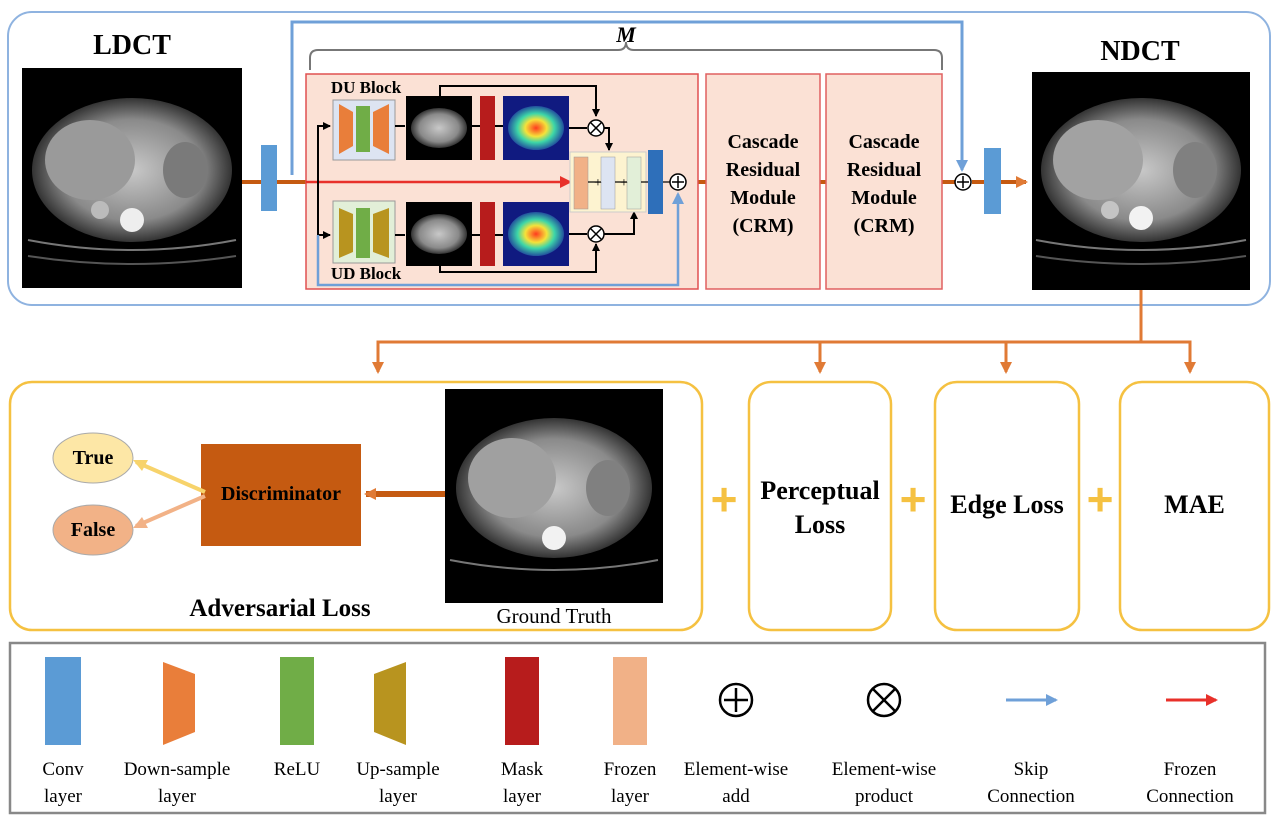 The height and width of the screenshot is (822, 1280). I want to click on discriminator-box, so click(281, 495).